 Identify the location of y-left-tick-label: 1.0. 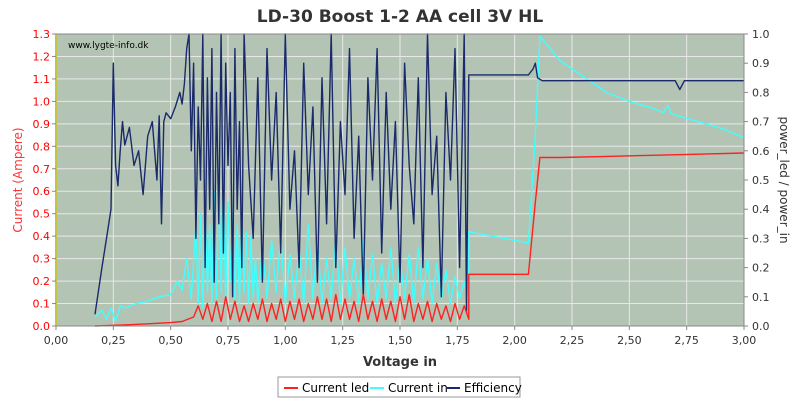
(42, 101).